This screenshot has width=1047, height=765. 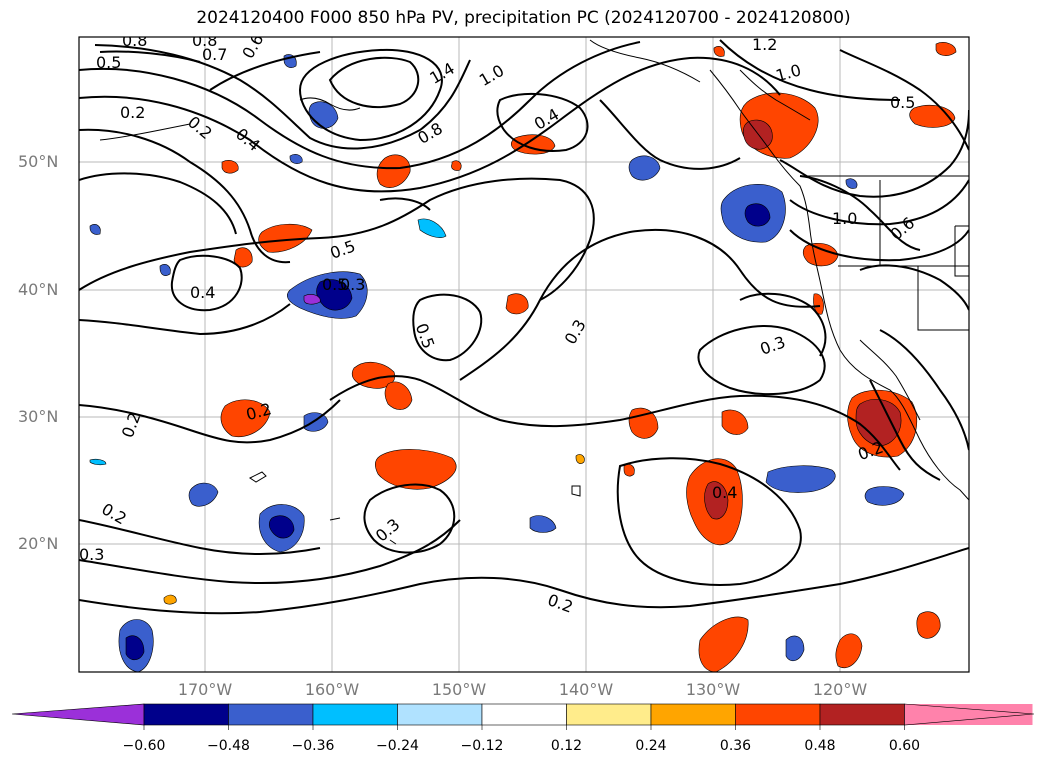 What do you see at coordinates (205, 689) in the screenshot?
I see `lon-label: 170°W` at bounding box center [205, 689].